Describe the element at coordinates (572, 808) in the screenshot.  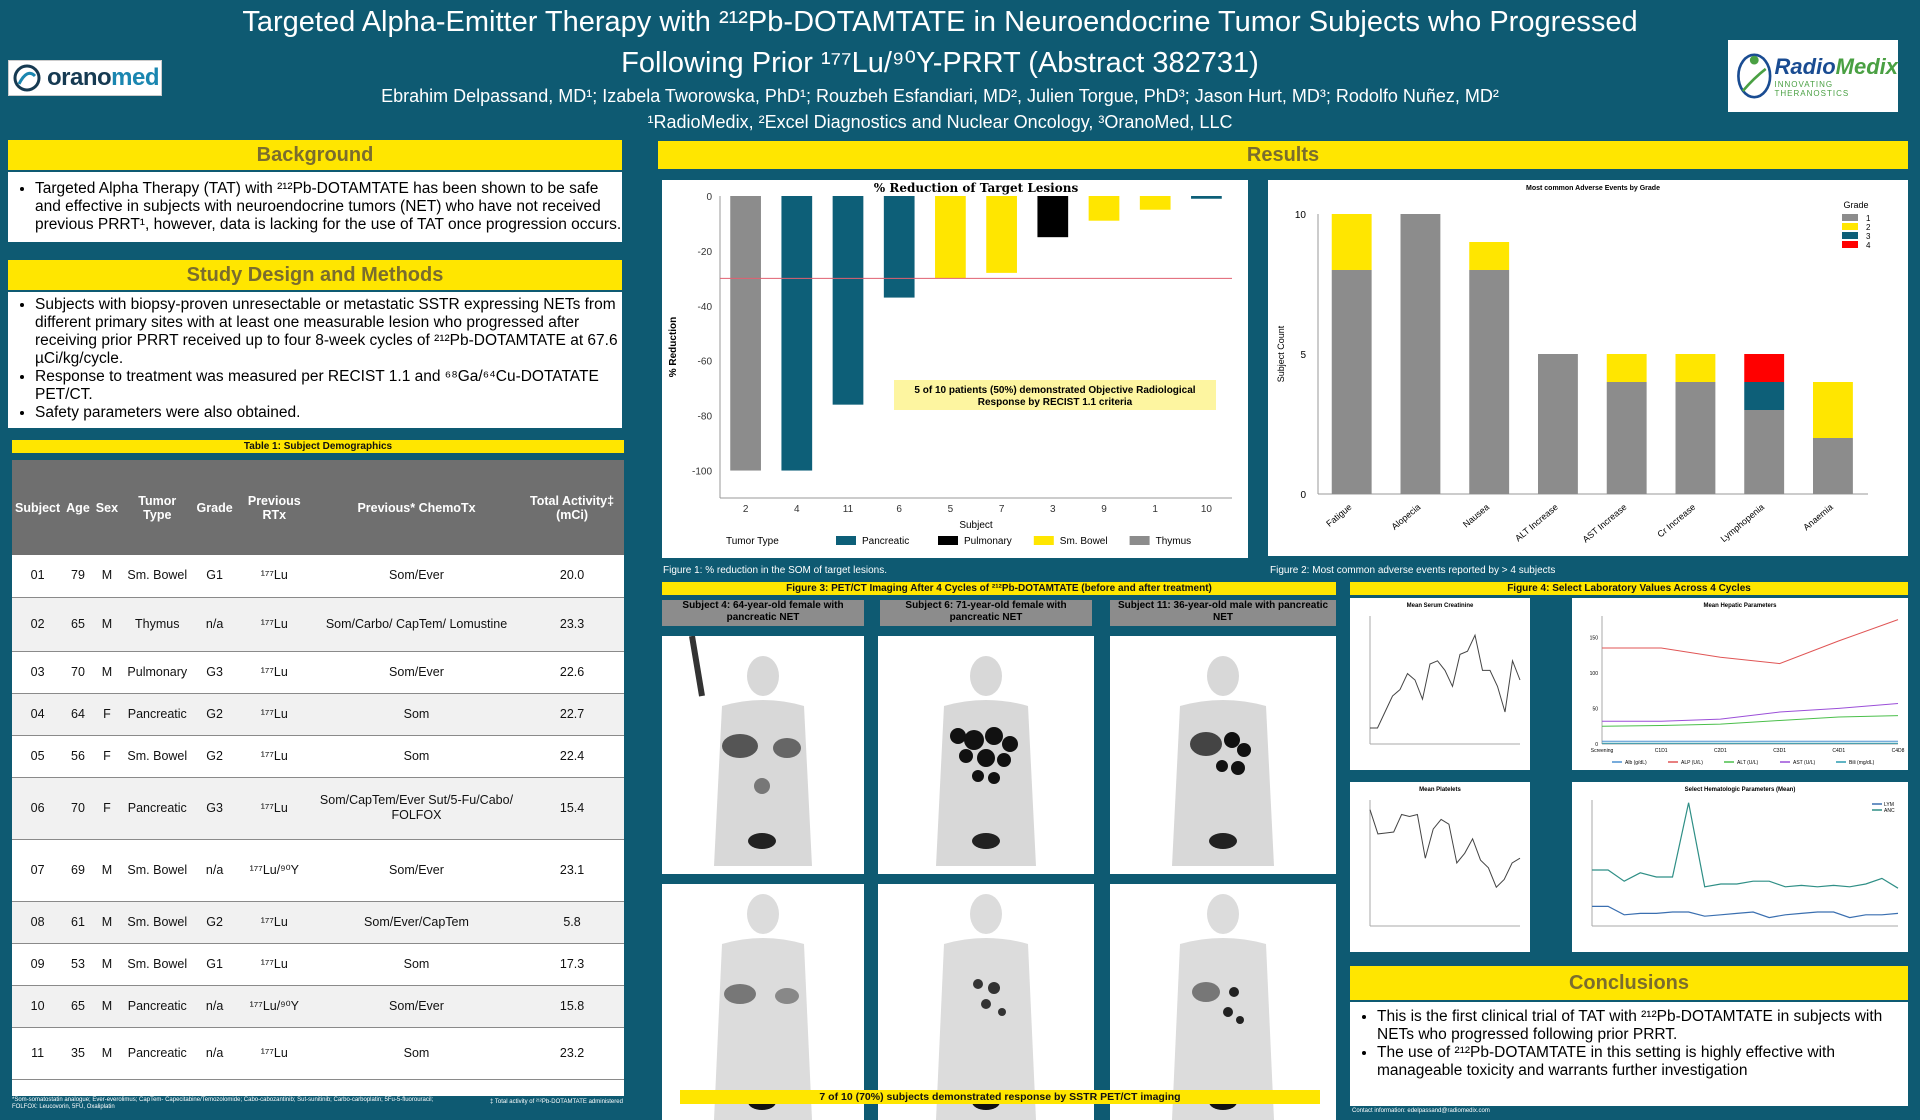
I see `table-cell: 15.4` at that location.